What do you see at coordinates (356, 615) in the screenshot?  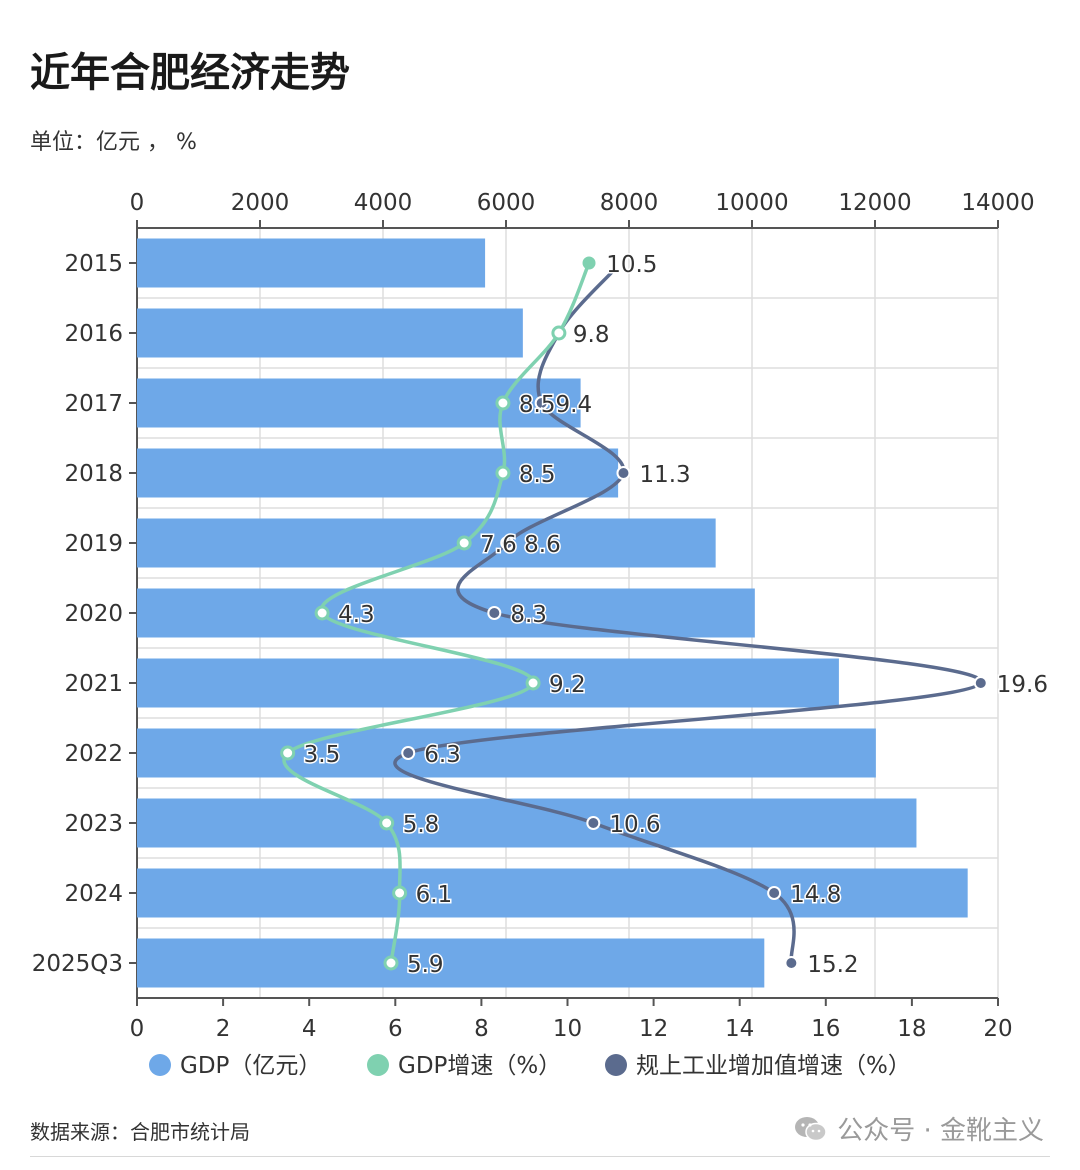 I see `data-label: 4.3` at bounding box center [356, 615].